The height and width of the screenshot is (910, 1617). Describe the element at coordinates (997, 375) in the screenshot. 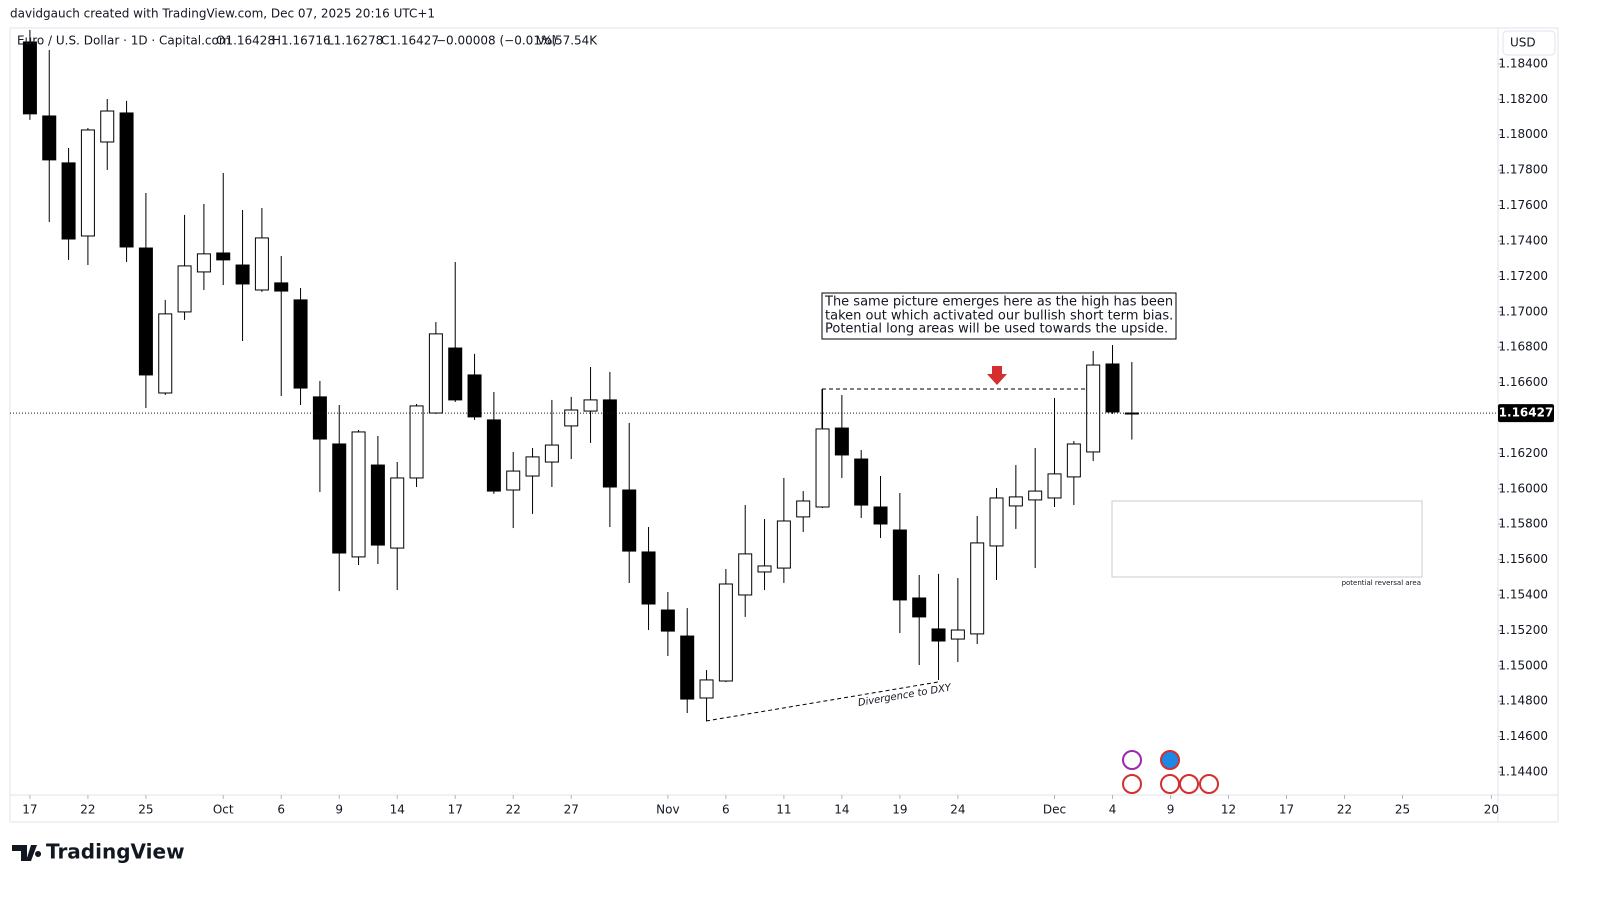

I see `arrow` at that location.